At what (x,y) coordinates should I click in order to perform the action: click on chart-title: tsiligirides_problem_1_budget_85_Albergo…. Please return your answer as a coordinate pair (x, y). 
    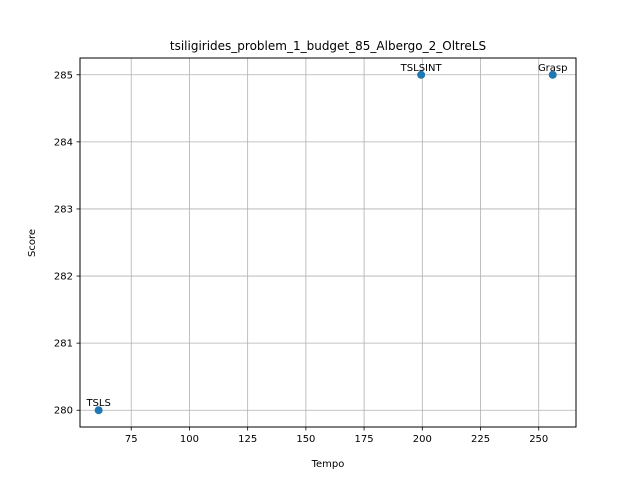
    Looking at the image, I should click on (328, 46).